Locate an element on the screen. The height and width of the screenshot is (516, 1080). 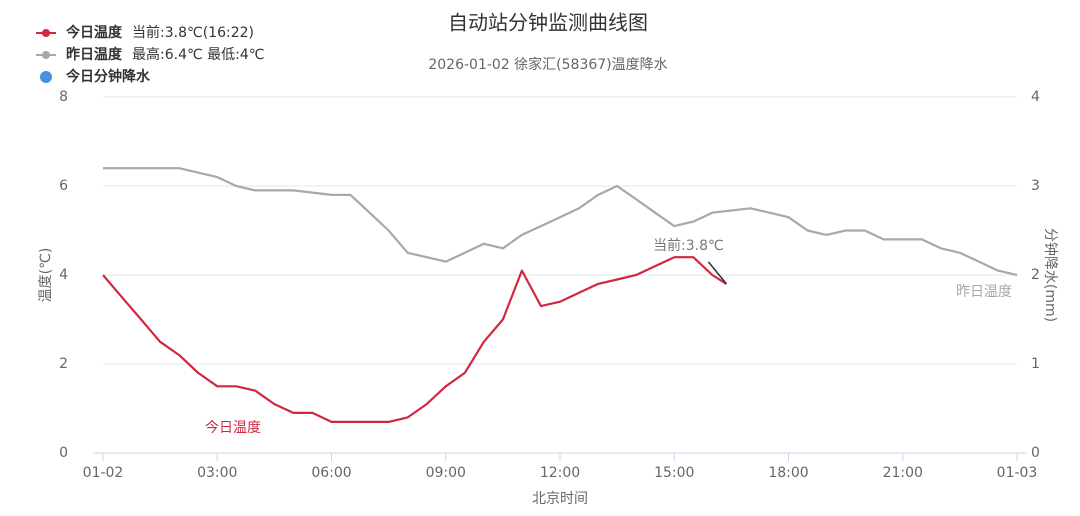
x-tick-label: 01-03 is located at coordinates (1017, 473).